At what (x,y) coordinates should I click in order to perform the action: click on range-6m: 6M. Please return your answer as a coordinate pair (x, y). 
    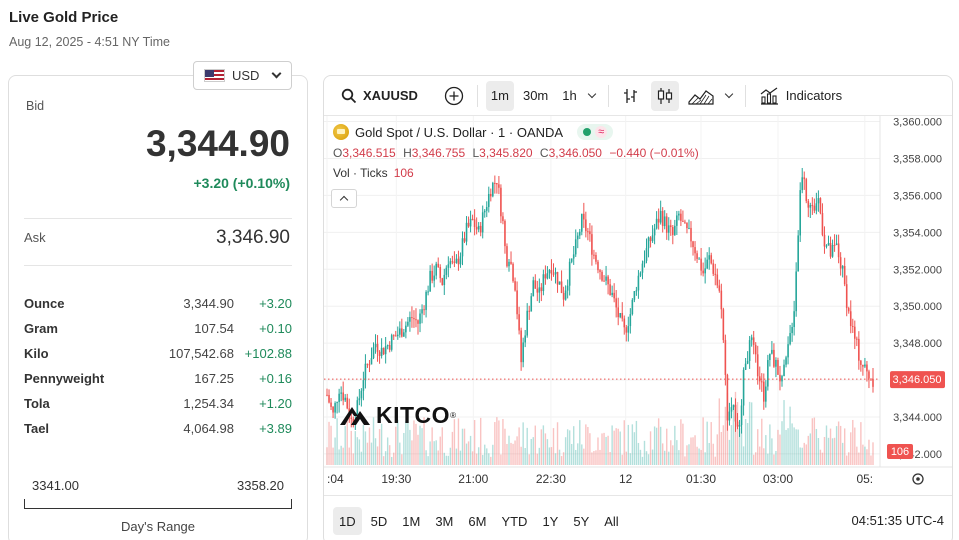
    Looking at the image, I should click on (477, 521).